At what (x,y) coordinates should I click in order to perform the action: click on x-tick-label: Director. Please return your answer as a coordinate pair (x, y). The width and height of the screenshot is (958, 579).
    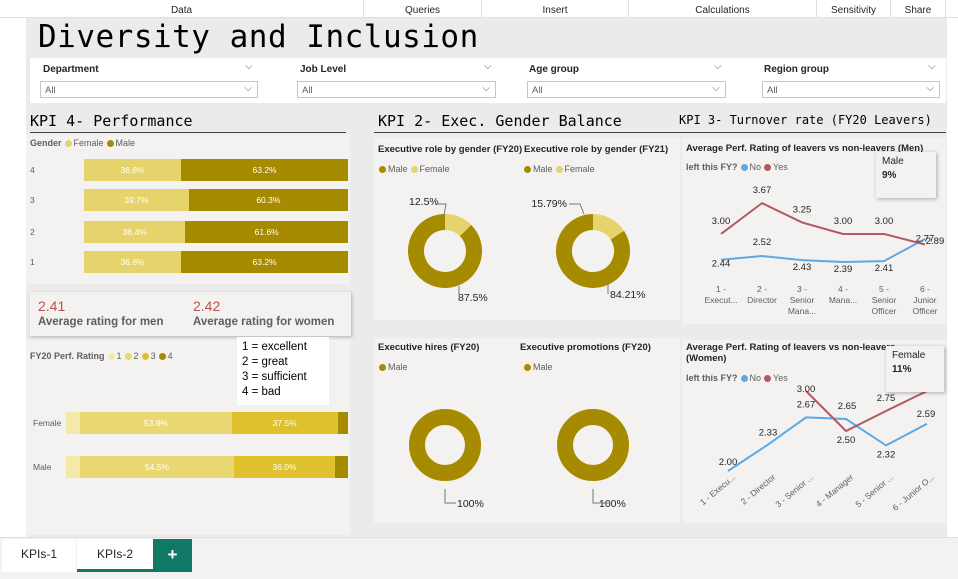
    Looking at the image, I should click on (762, 300).